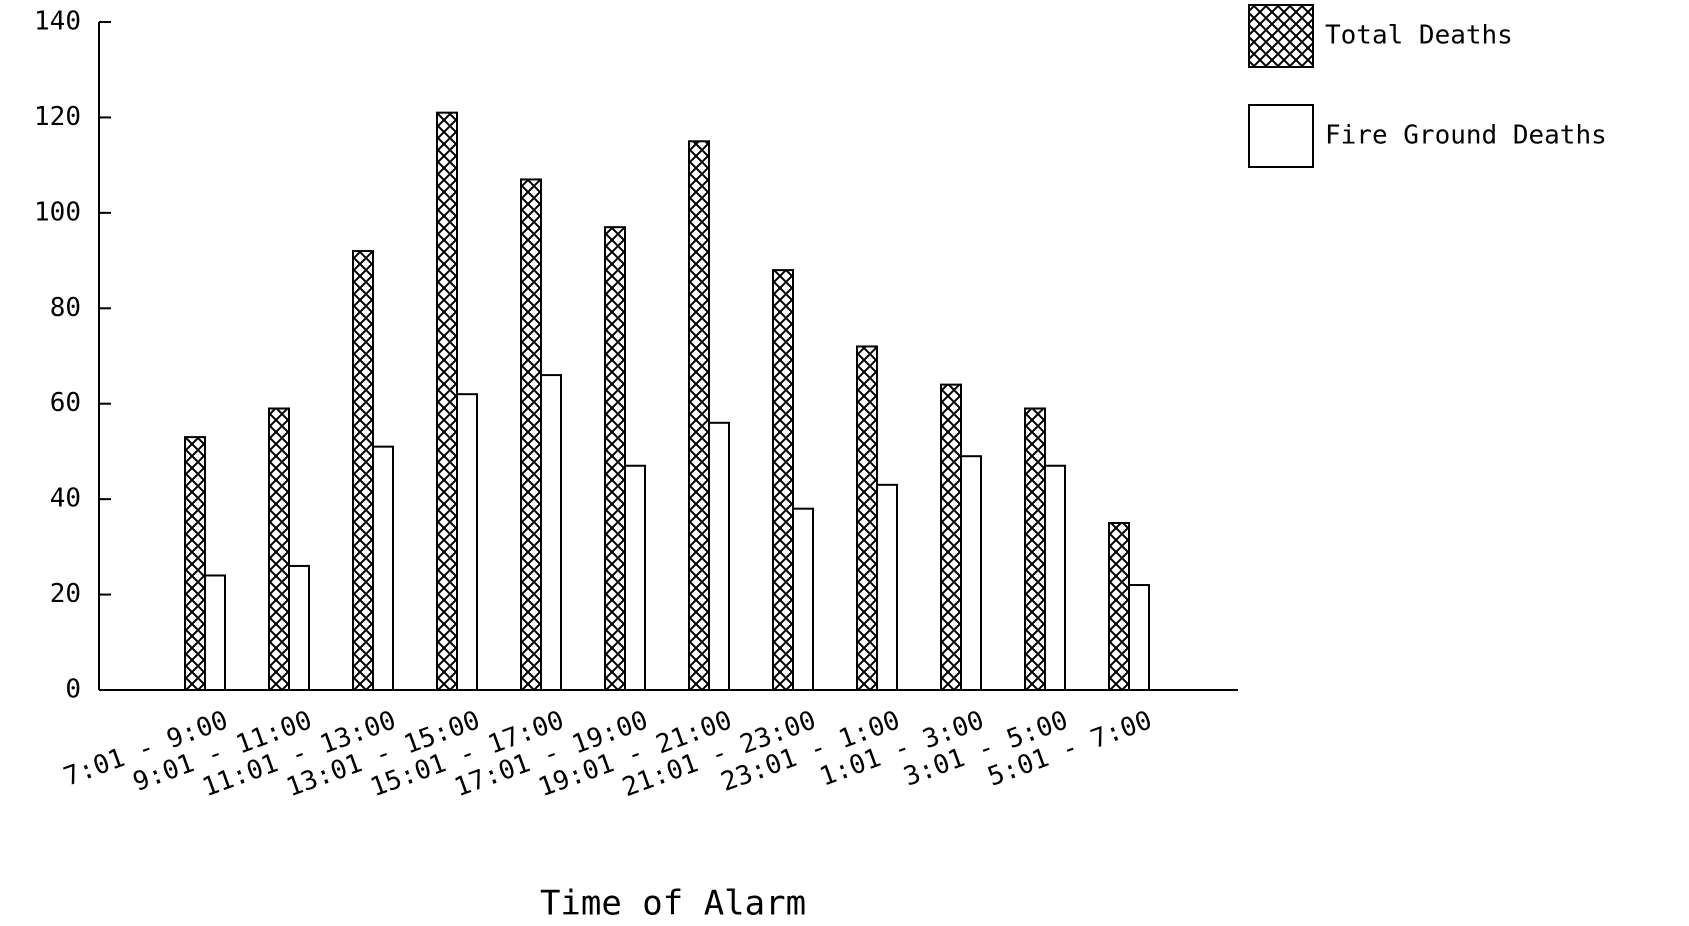  I want to click on legend-label: Fire Ground Deaths, so click(1466, 136).